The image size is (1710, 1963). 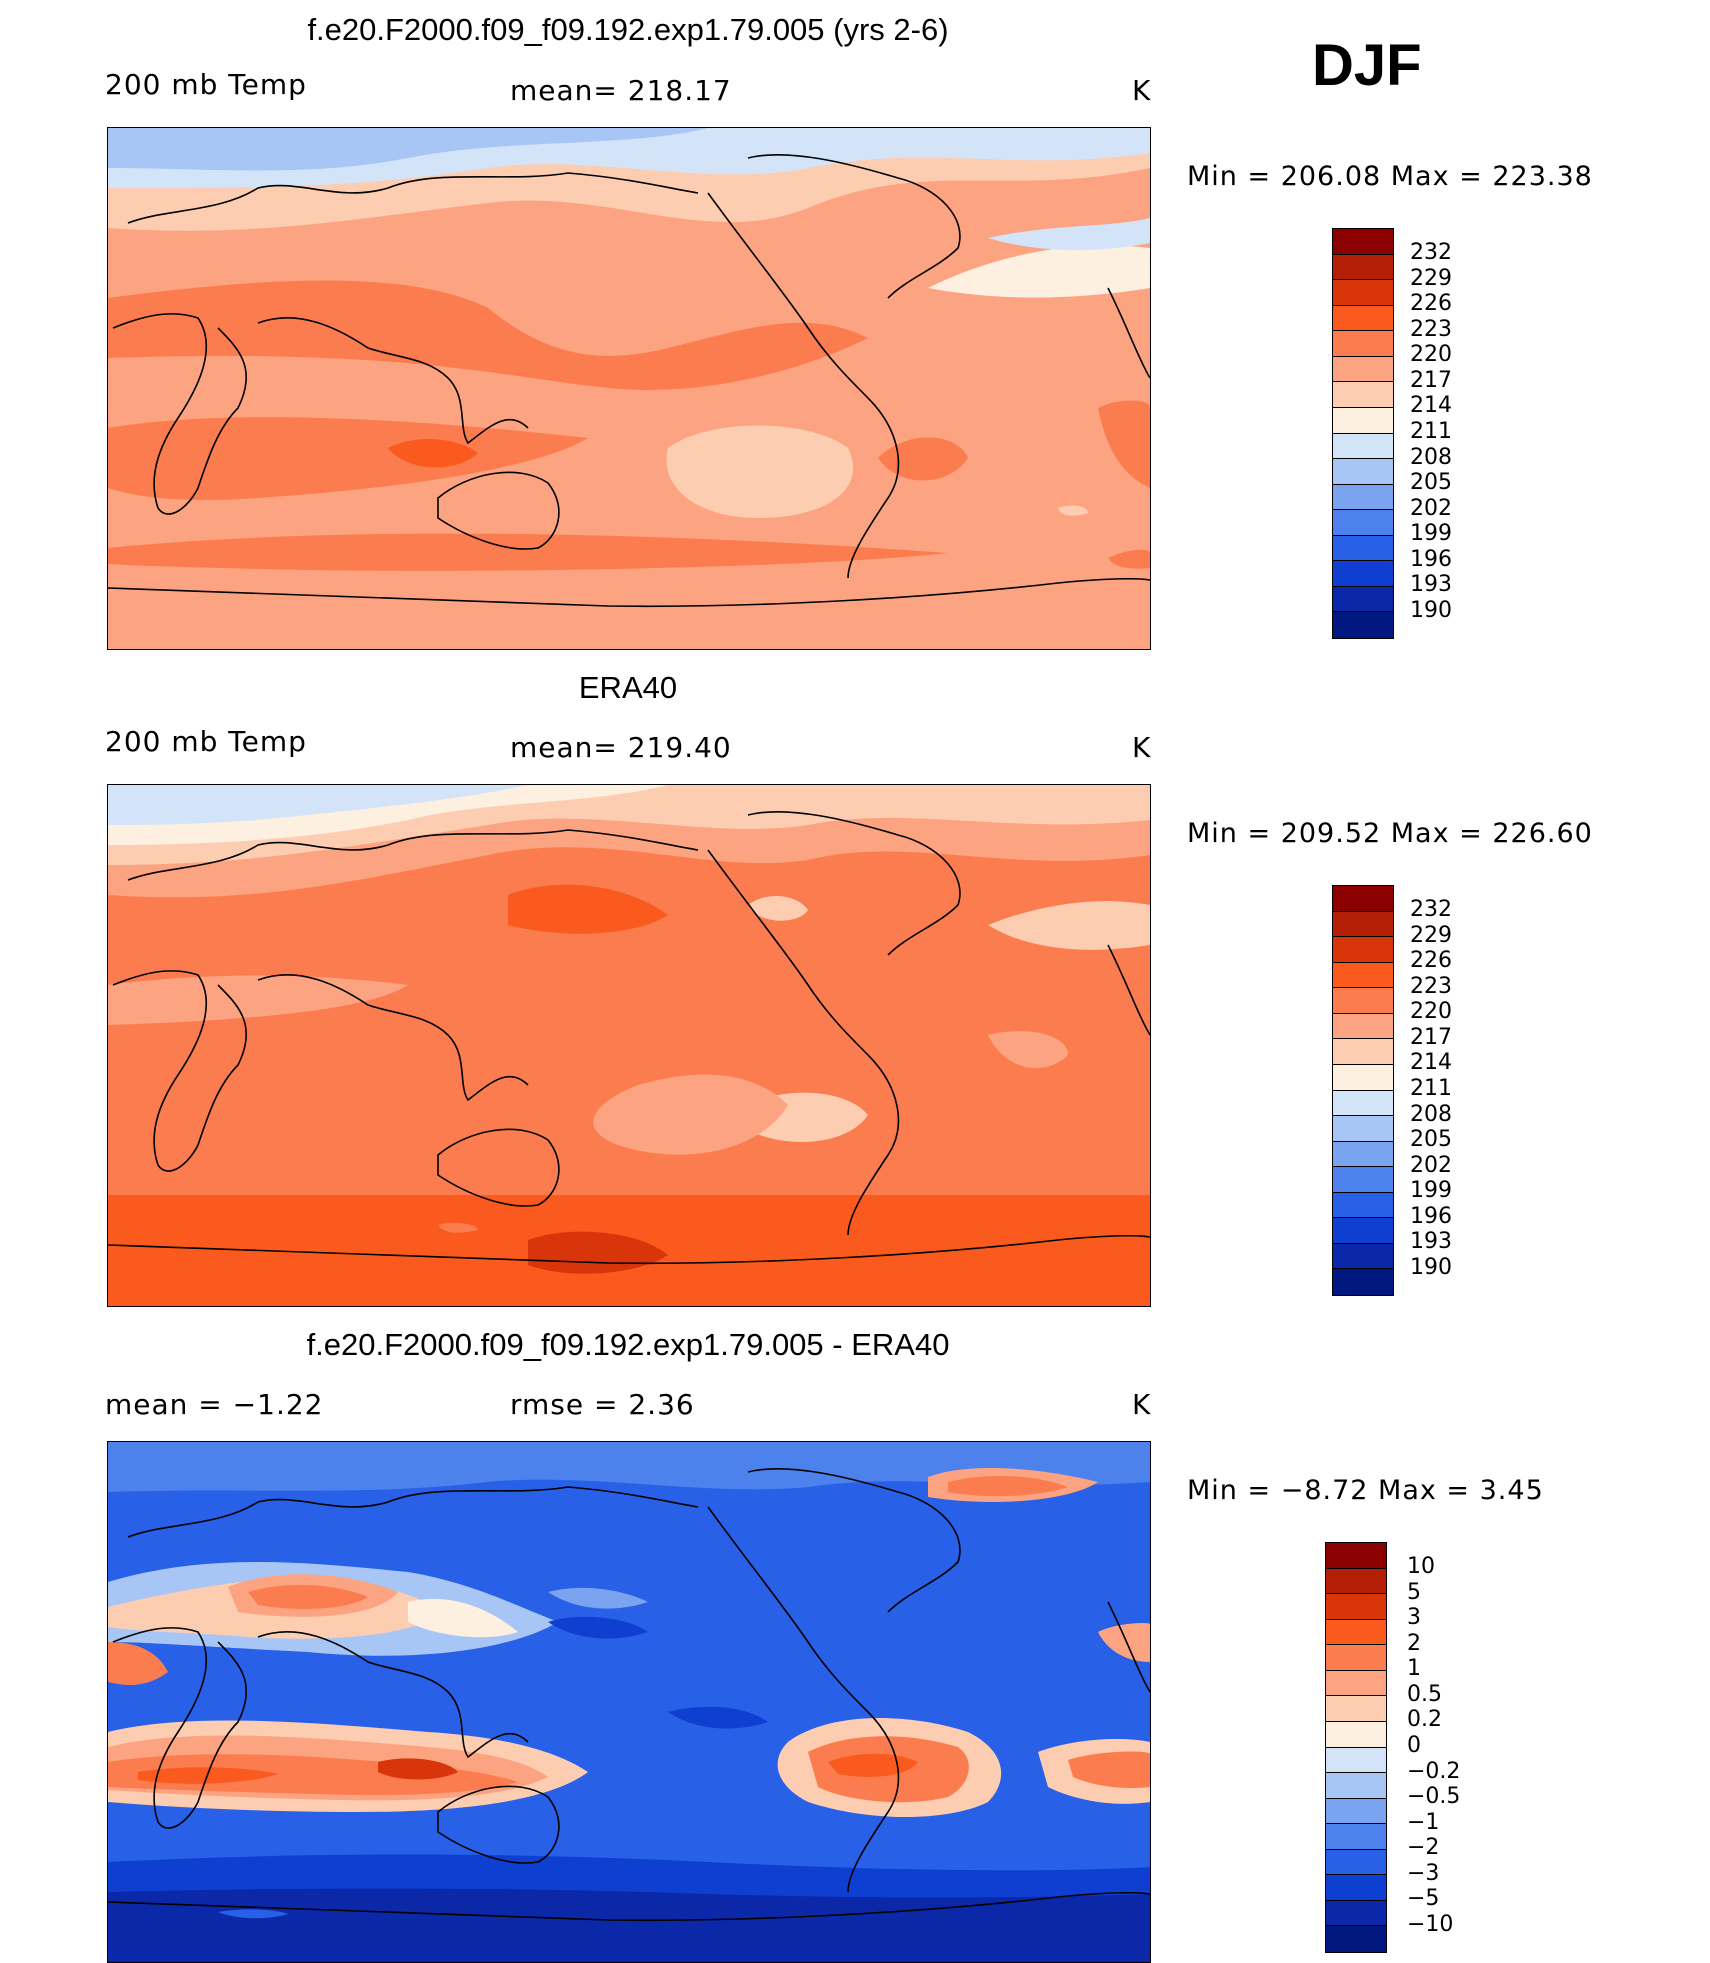 What do you see at coordinates (1423, 1873) in the screenshot?
I see `colorbar-label: −3` at bounding box center [1423, 1873].